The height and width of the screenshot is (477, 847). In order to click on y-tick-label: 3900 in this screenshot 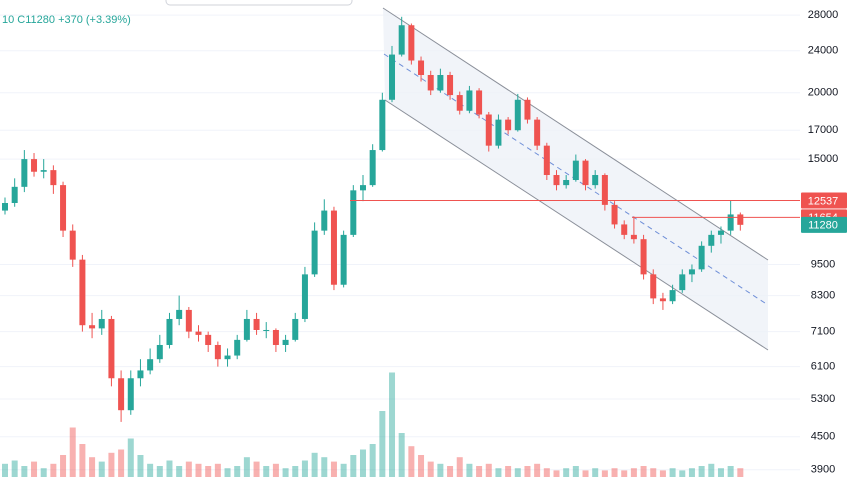, I will do `click(823, 470)`.